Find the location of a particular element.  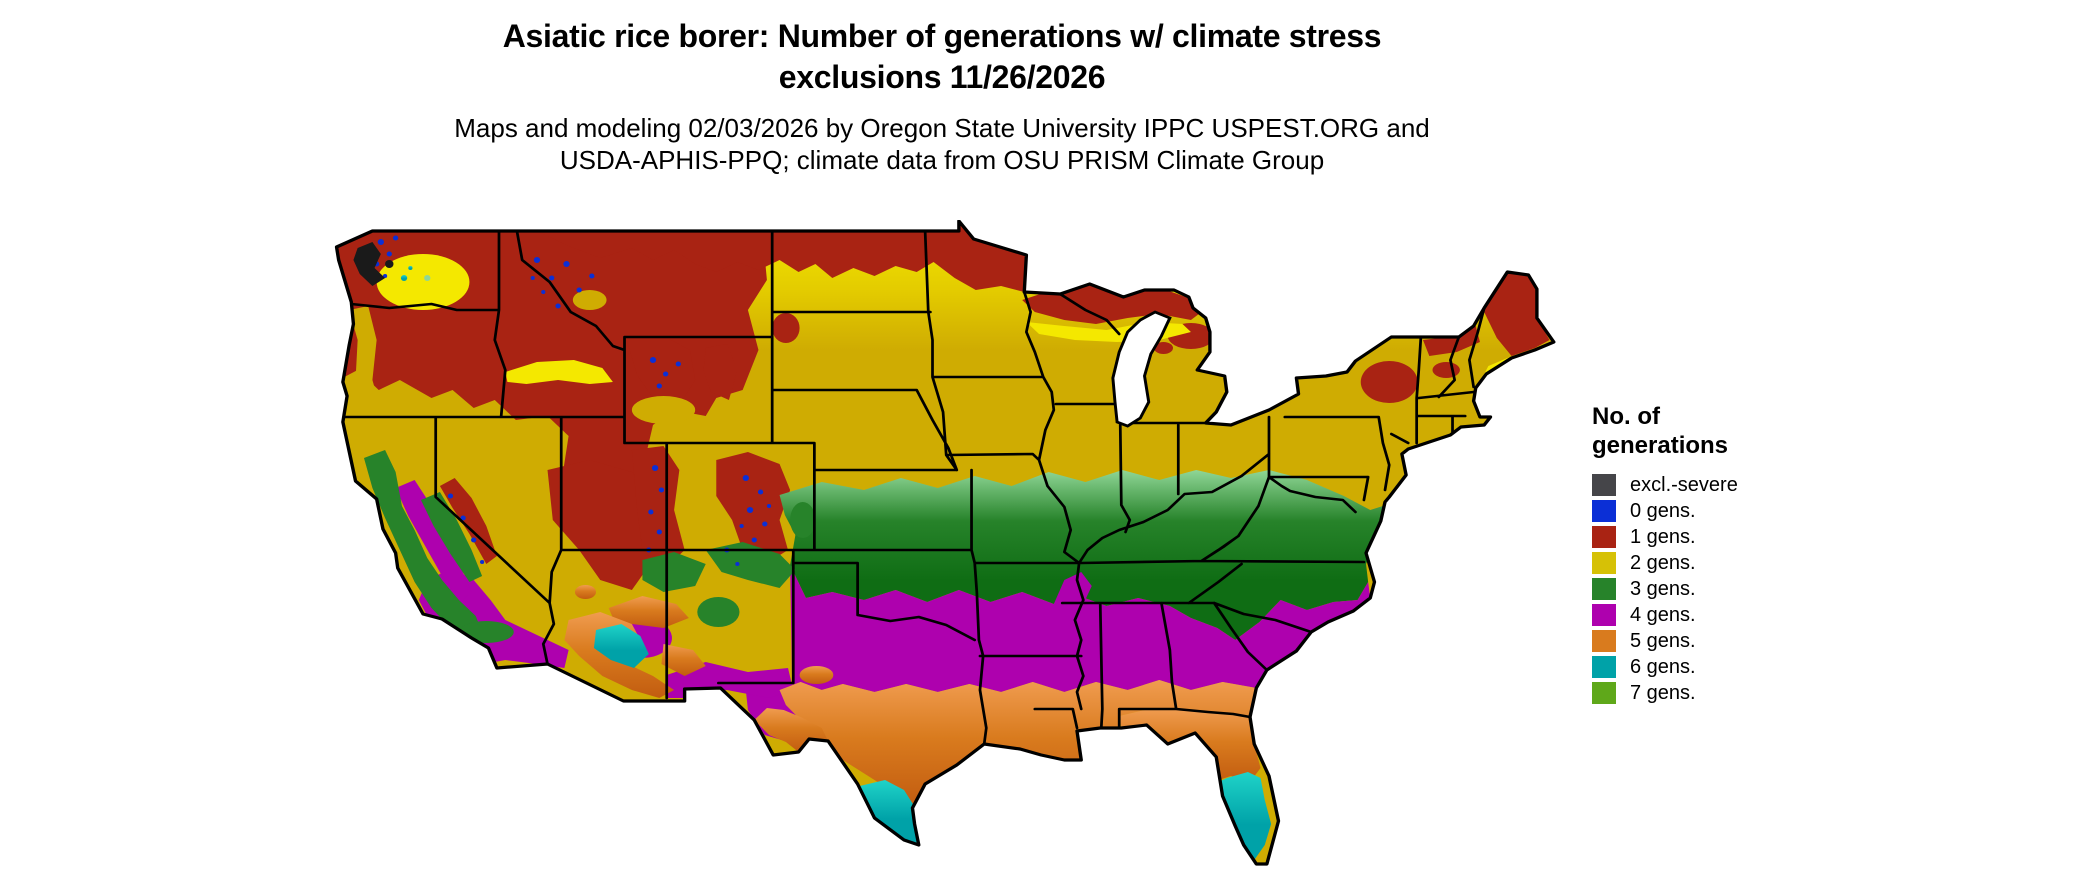

legend-item: excl.-severe is located at coordinates (1712, 485).